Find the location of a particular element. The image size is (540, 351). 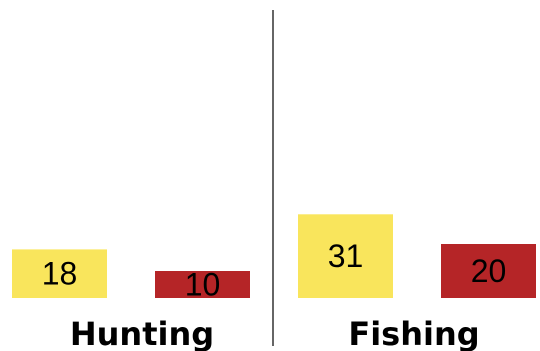

value-label-fishing-2: 20 is located at coordinates (489, 271).